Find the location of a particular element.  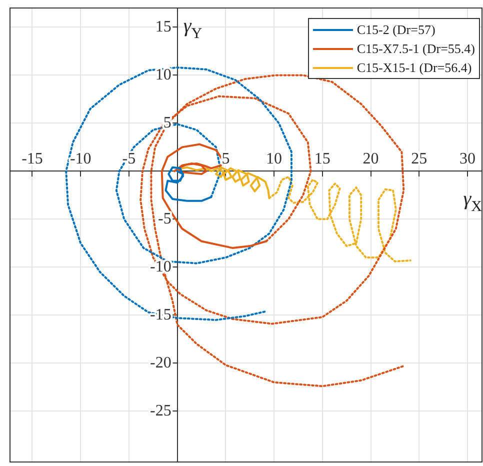

x-tick-label: 30 is located at coordinates (467, 159).